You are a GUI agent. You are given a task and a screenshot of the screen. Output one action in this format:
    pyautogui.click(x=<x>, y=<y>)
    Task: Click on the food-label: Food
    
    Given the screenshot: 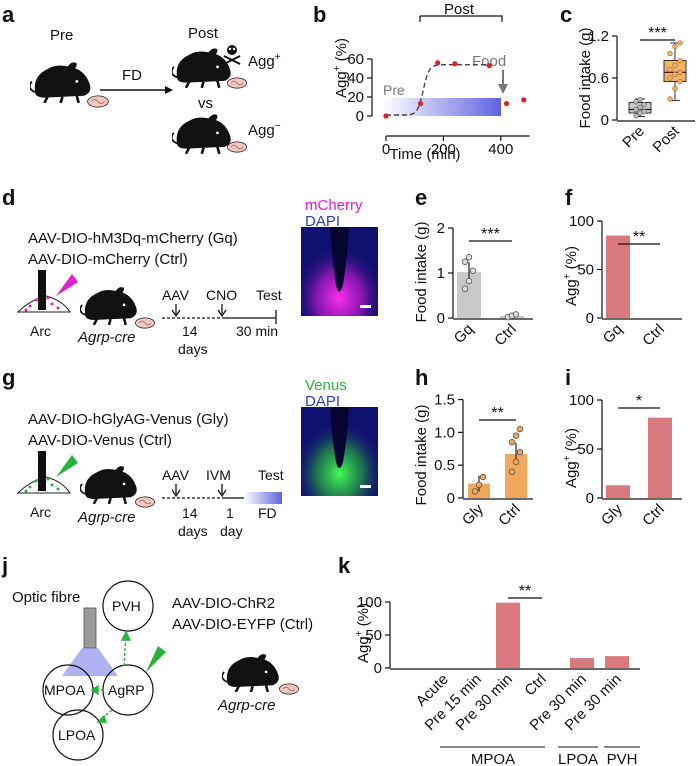 What is the action you would take?
    pyautogui.click(x=489, y=61)
    